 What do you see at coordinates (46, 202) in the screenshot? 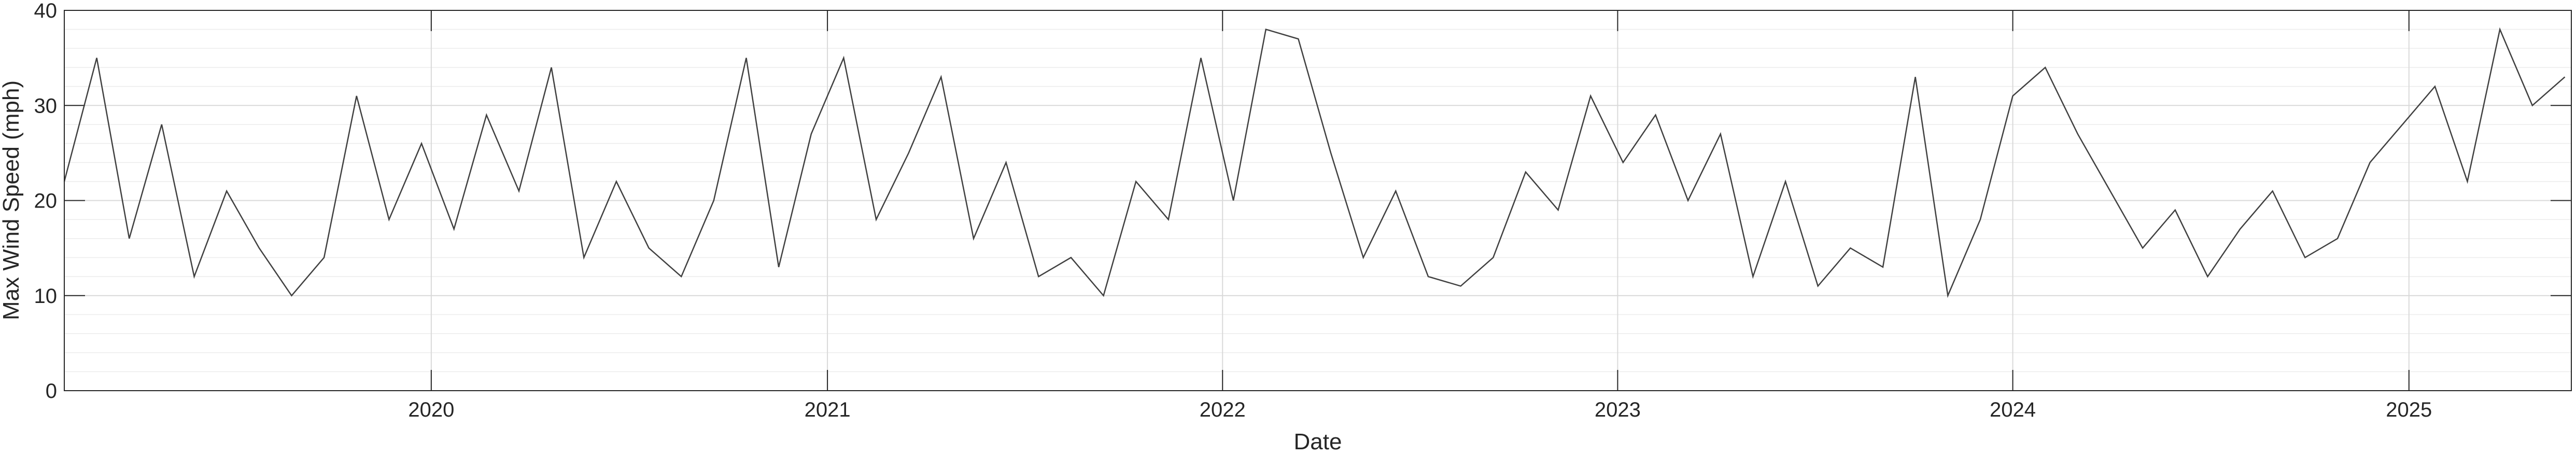
I see `y-tick-label: 20` at bounding box center [46, 202].